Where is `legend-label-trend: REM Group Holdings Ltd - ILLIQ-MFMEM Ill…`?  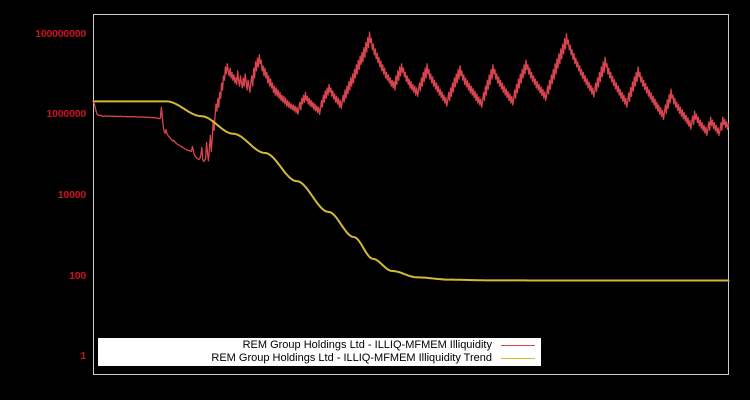
legend-label-trend: REM Group Holdings Ltd - ILLIQ-MFMEM Ill… is located at coordinates (351, 358).